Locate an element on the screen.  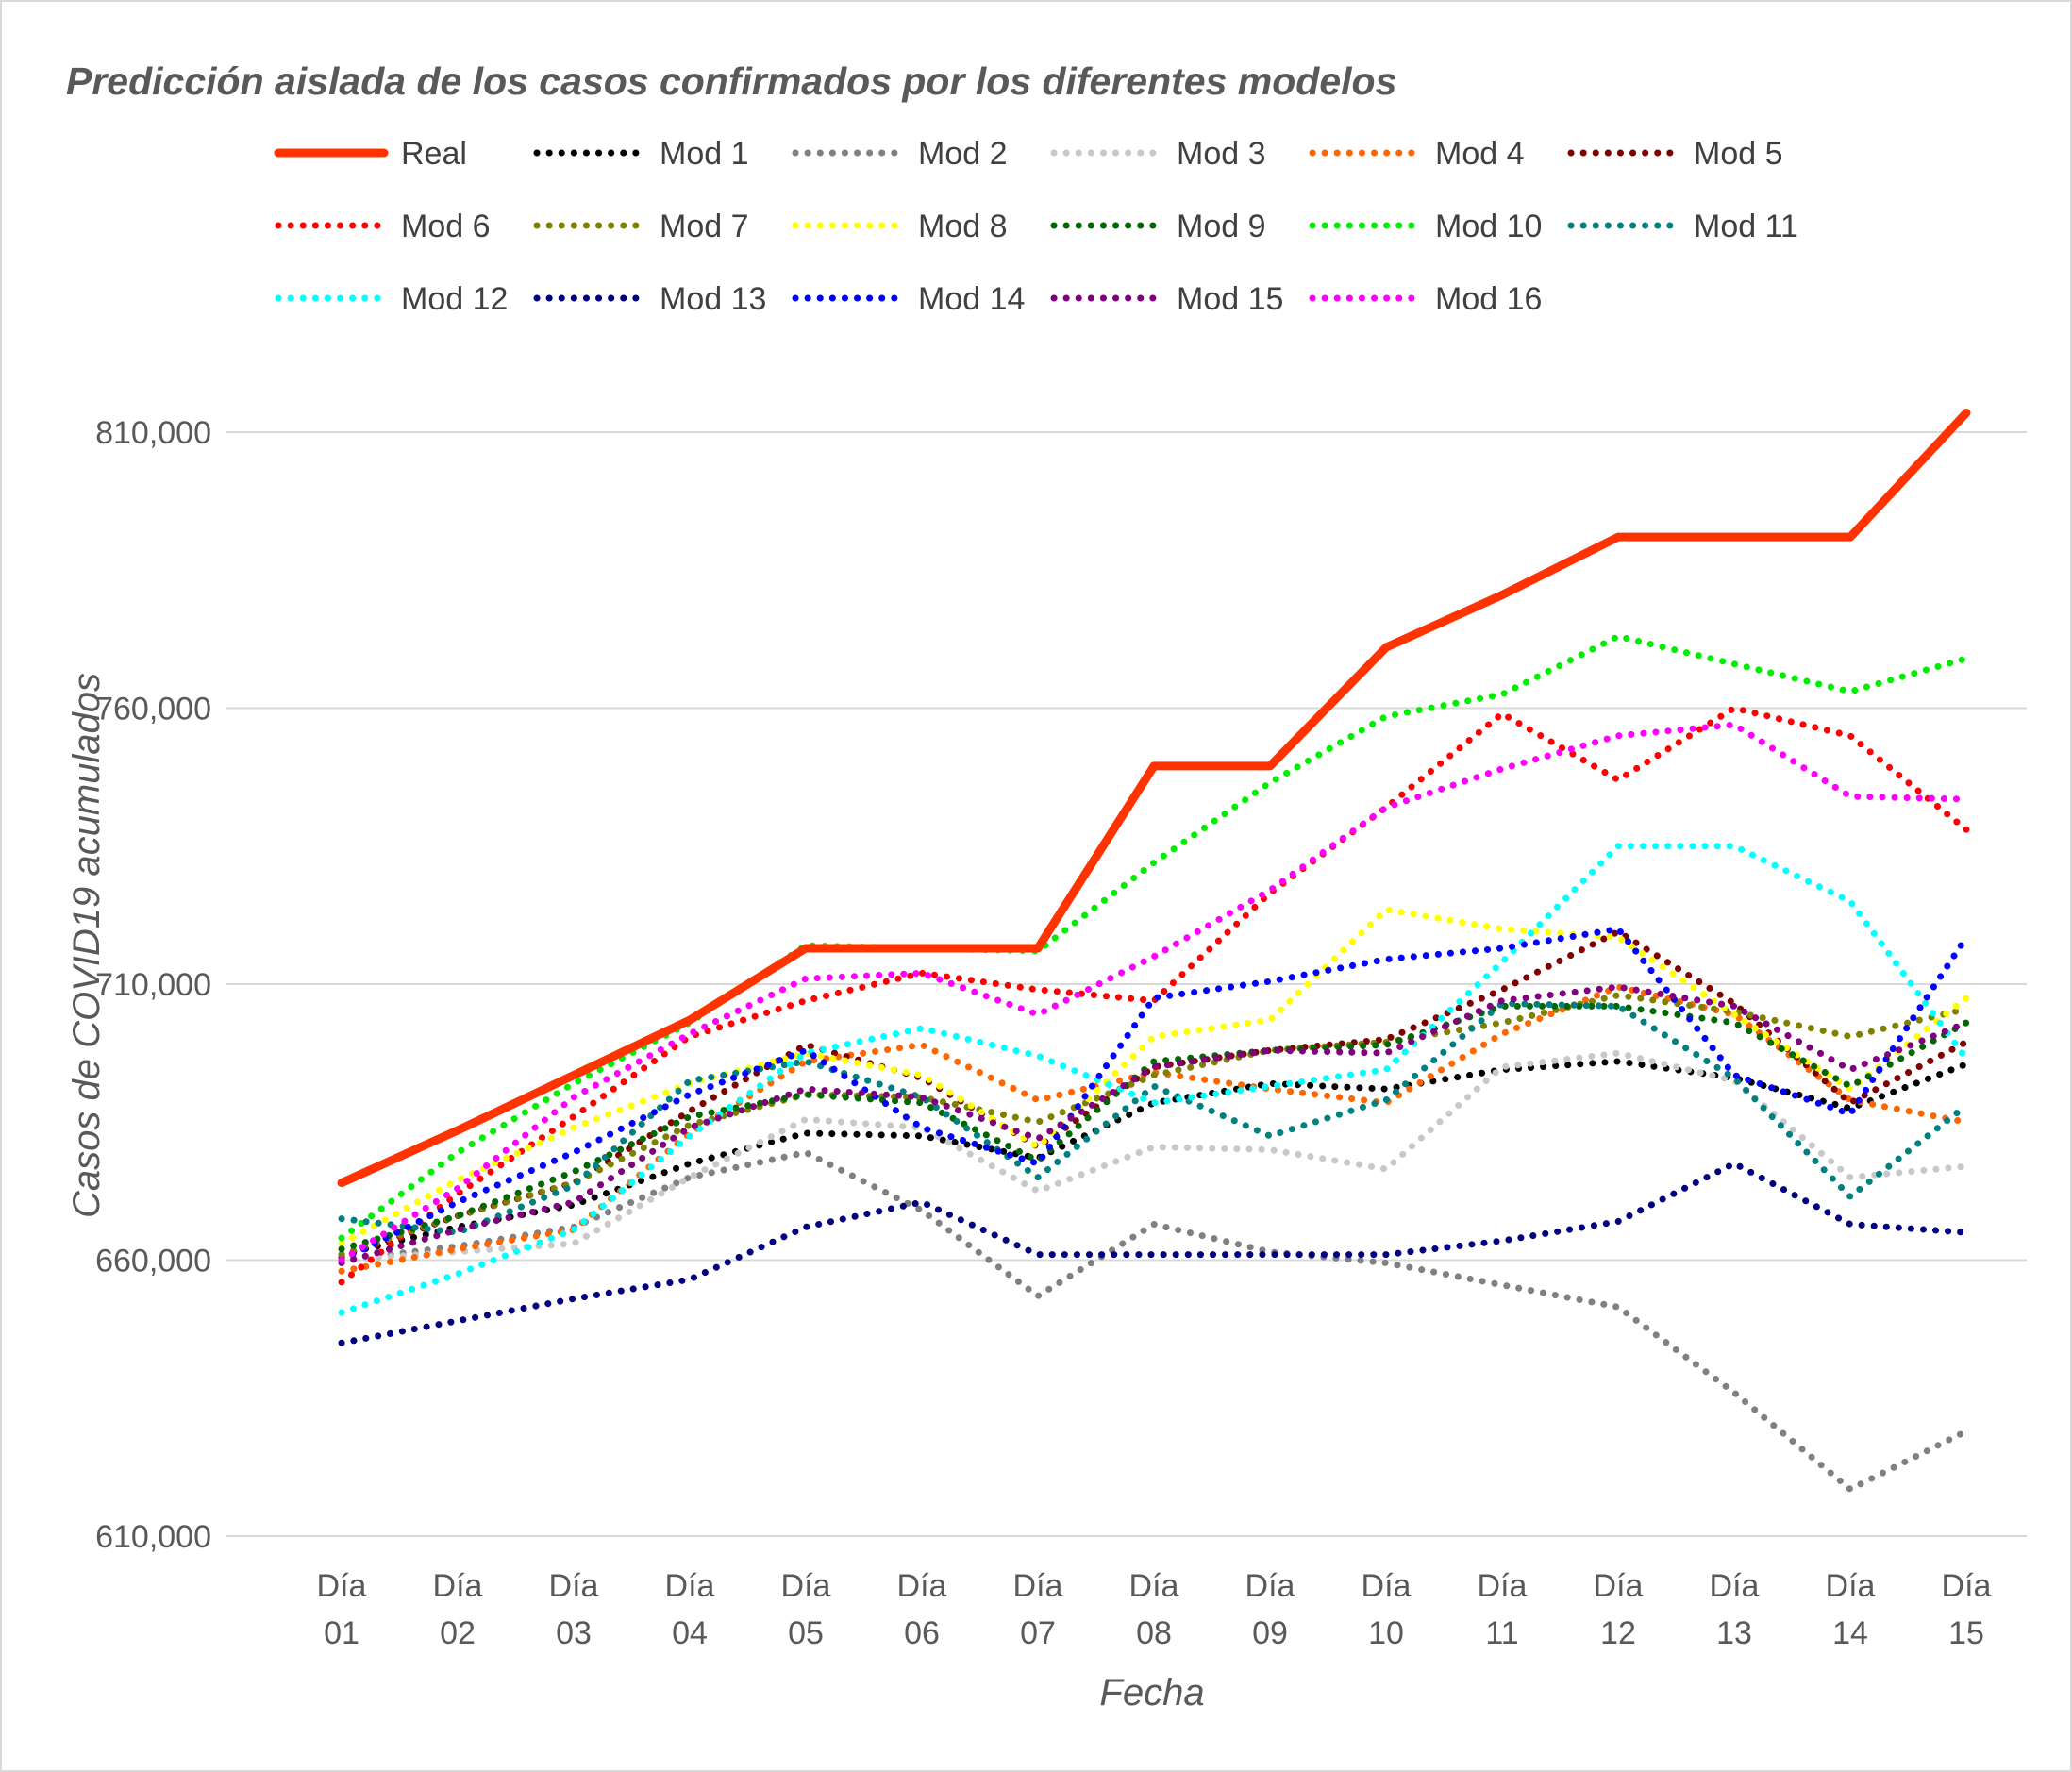
series-mod-4-line is located at coordinates (1154, 1129).